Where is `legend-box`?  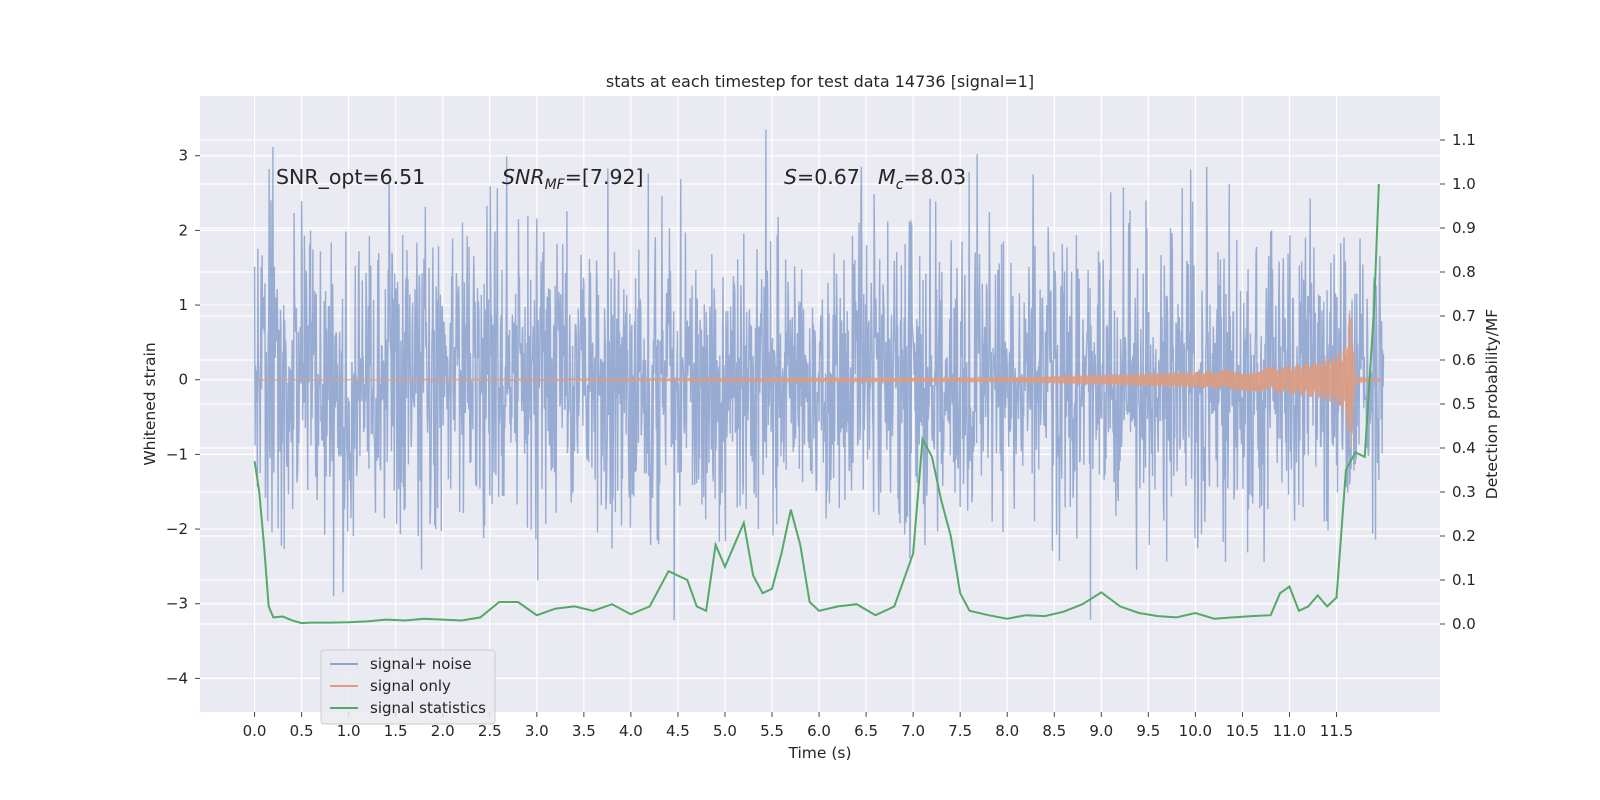
legend-box is located at coordinates (408, 687).